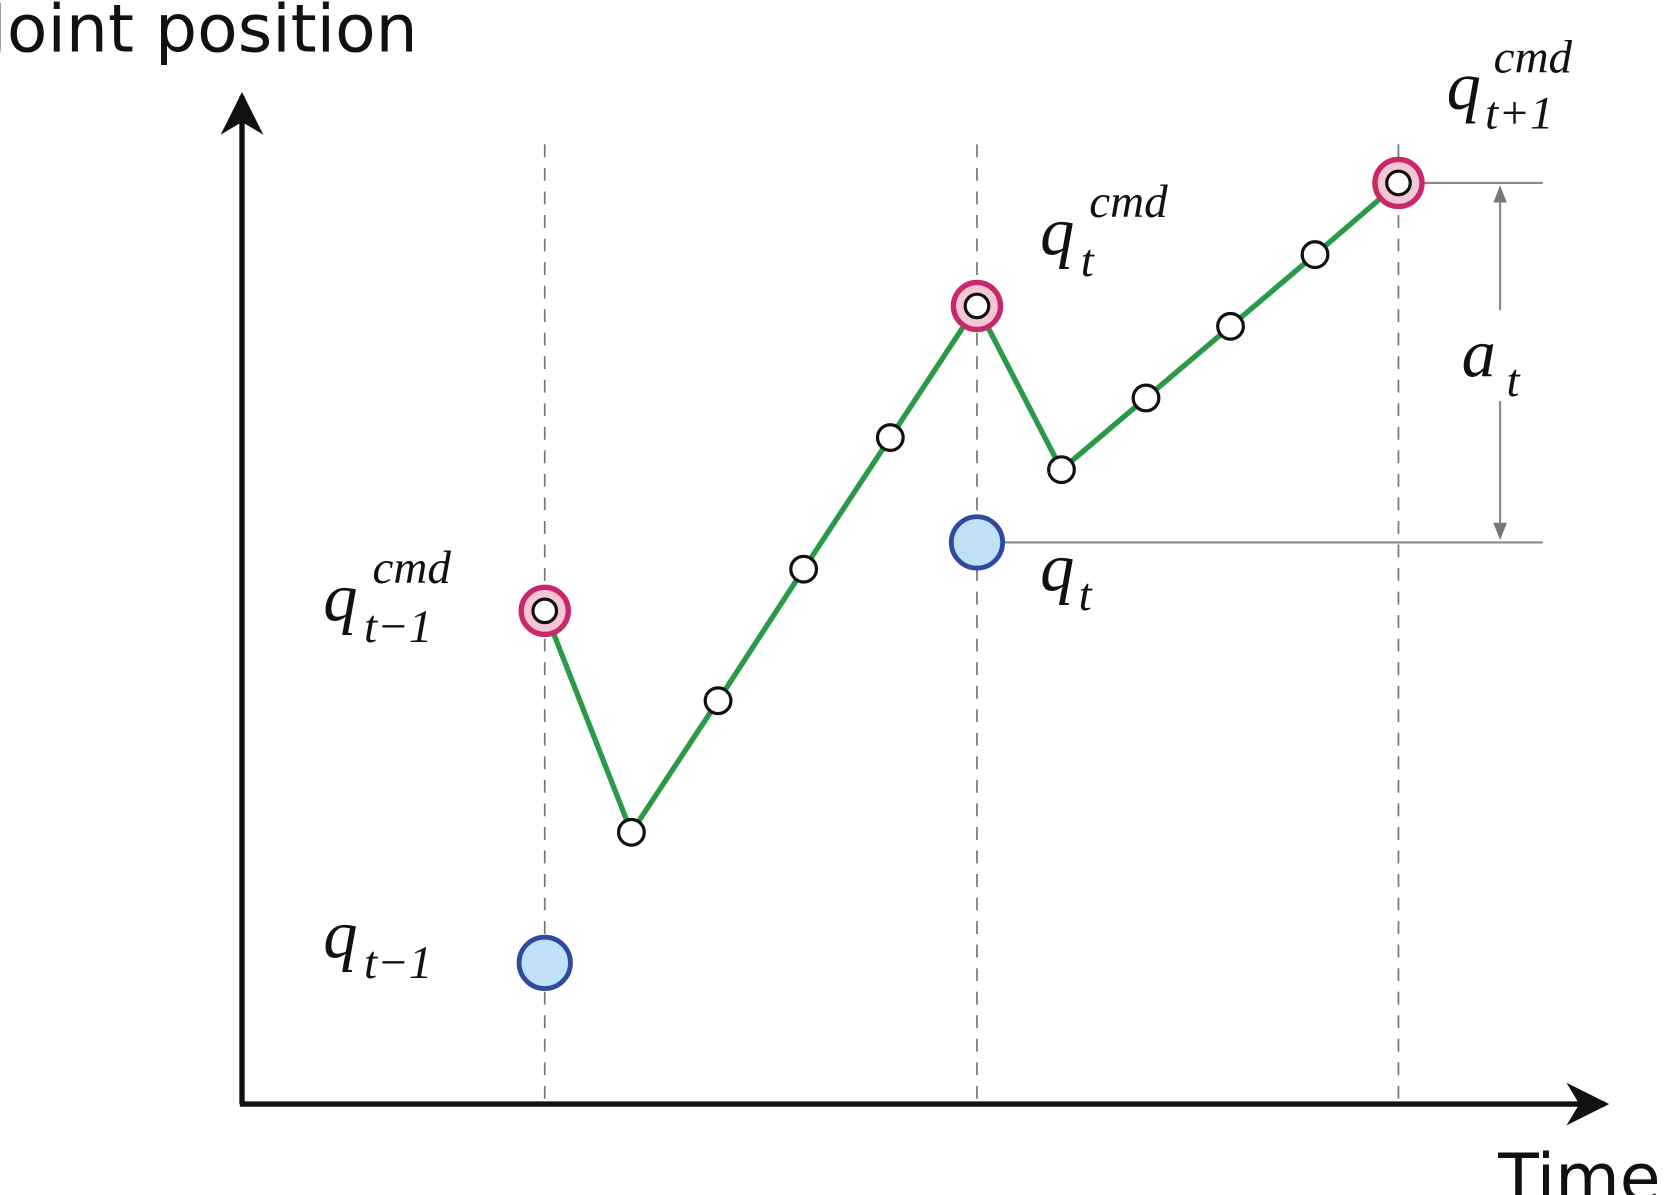  Describe the element at coordinates (1272, 362) in the screenshot. I see `action-dimension` at that location.